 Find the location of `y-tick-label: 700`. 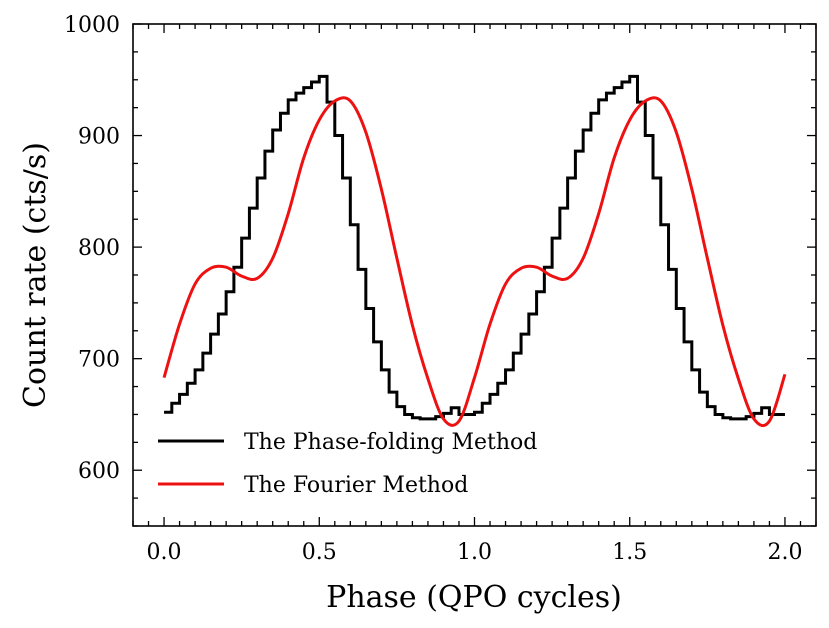

y-tick-label: 700 is located at coordinates (99, 360).